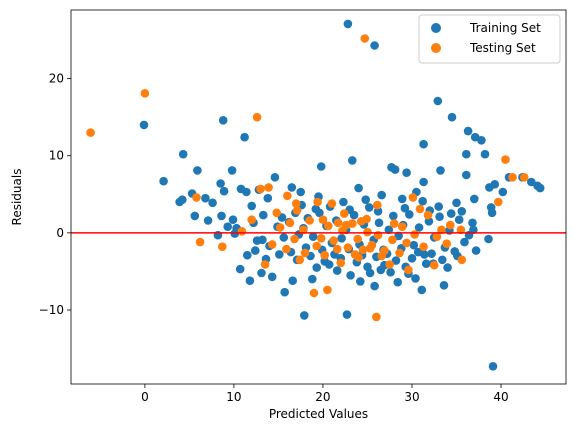 The width and height of the screenshot is (574, 432). Describe the element at coordinates (233, 397) in the screenshot. I see `x-tick-label: 10` at that location.